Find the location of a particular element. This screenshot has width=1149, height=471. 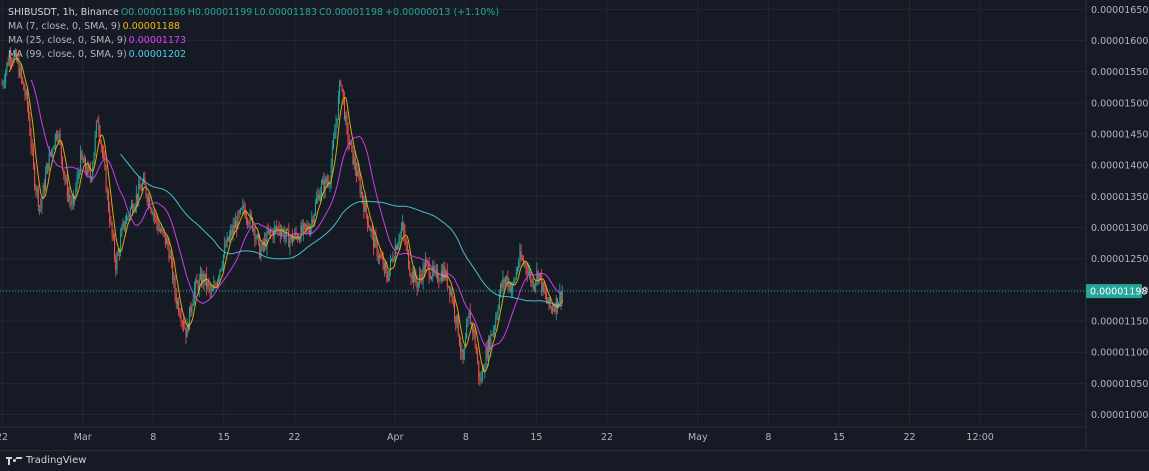

symbol-label: SHIBUSDT, 1h, Binance is located at coordinates (63, 12).